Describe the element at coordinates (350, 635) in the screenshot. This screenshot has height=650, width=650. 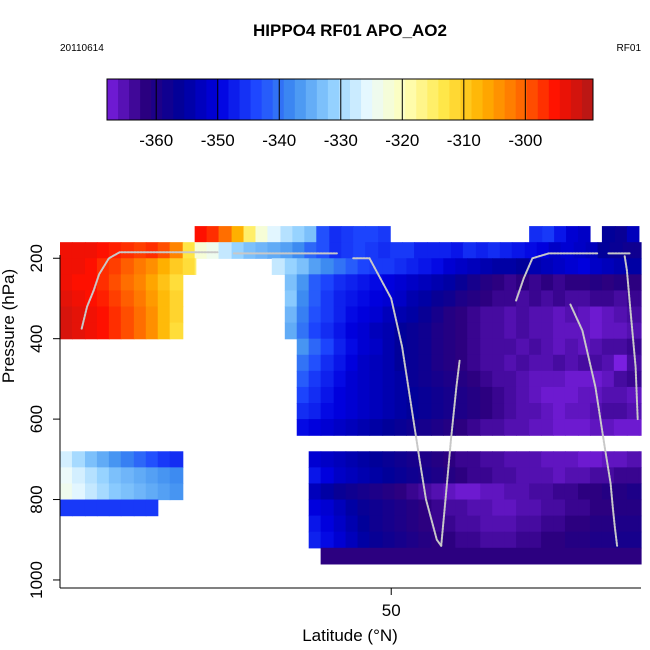
I see `x-axis-label: Latitude (°N)` at that location.